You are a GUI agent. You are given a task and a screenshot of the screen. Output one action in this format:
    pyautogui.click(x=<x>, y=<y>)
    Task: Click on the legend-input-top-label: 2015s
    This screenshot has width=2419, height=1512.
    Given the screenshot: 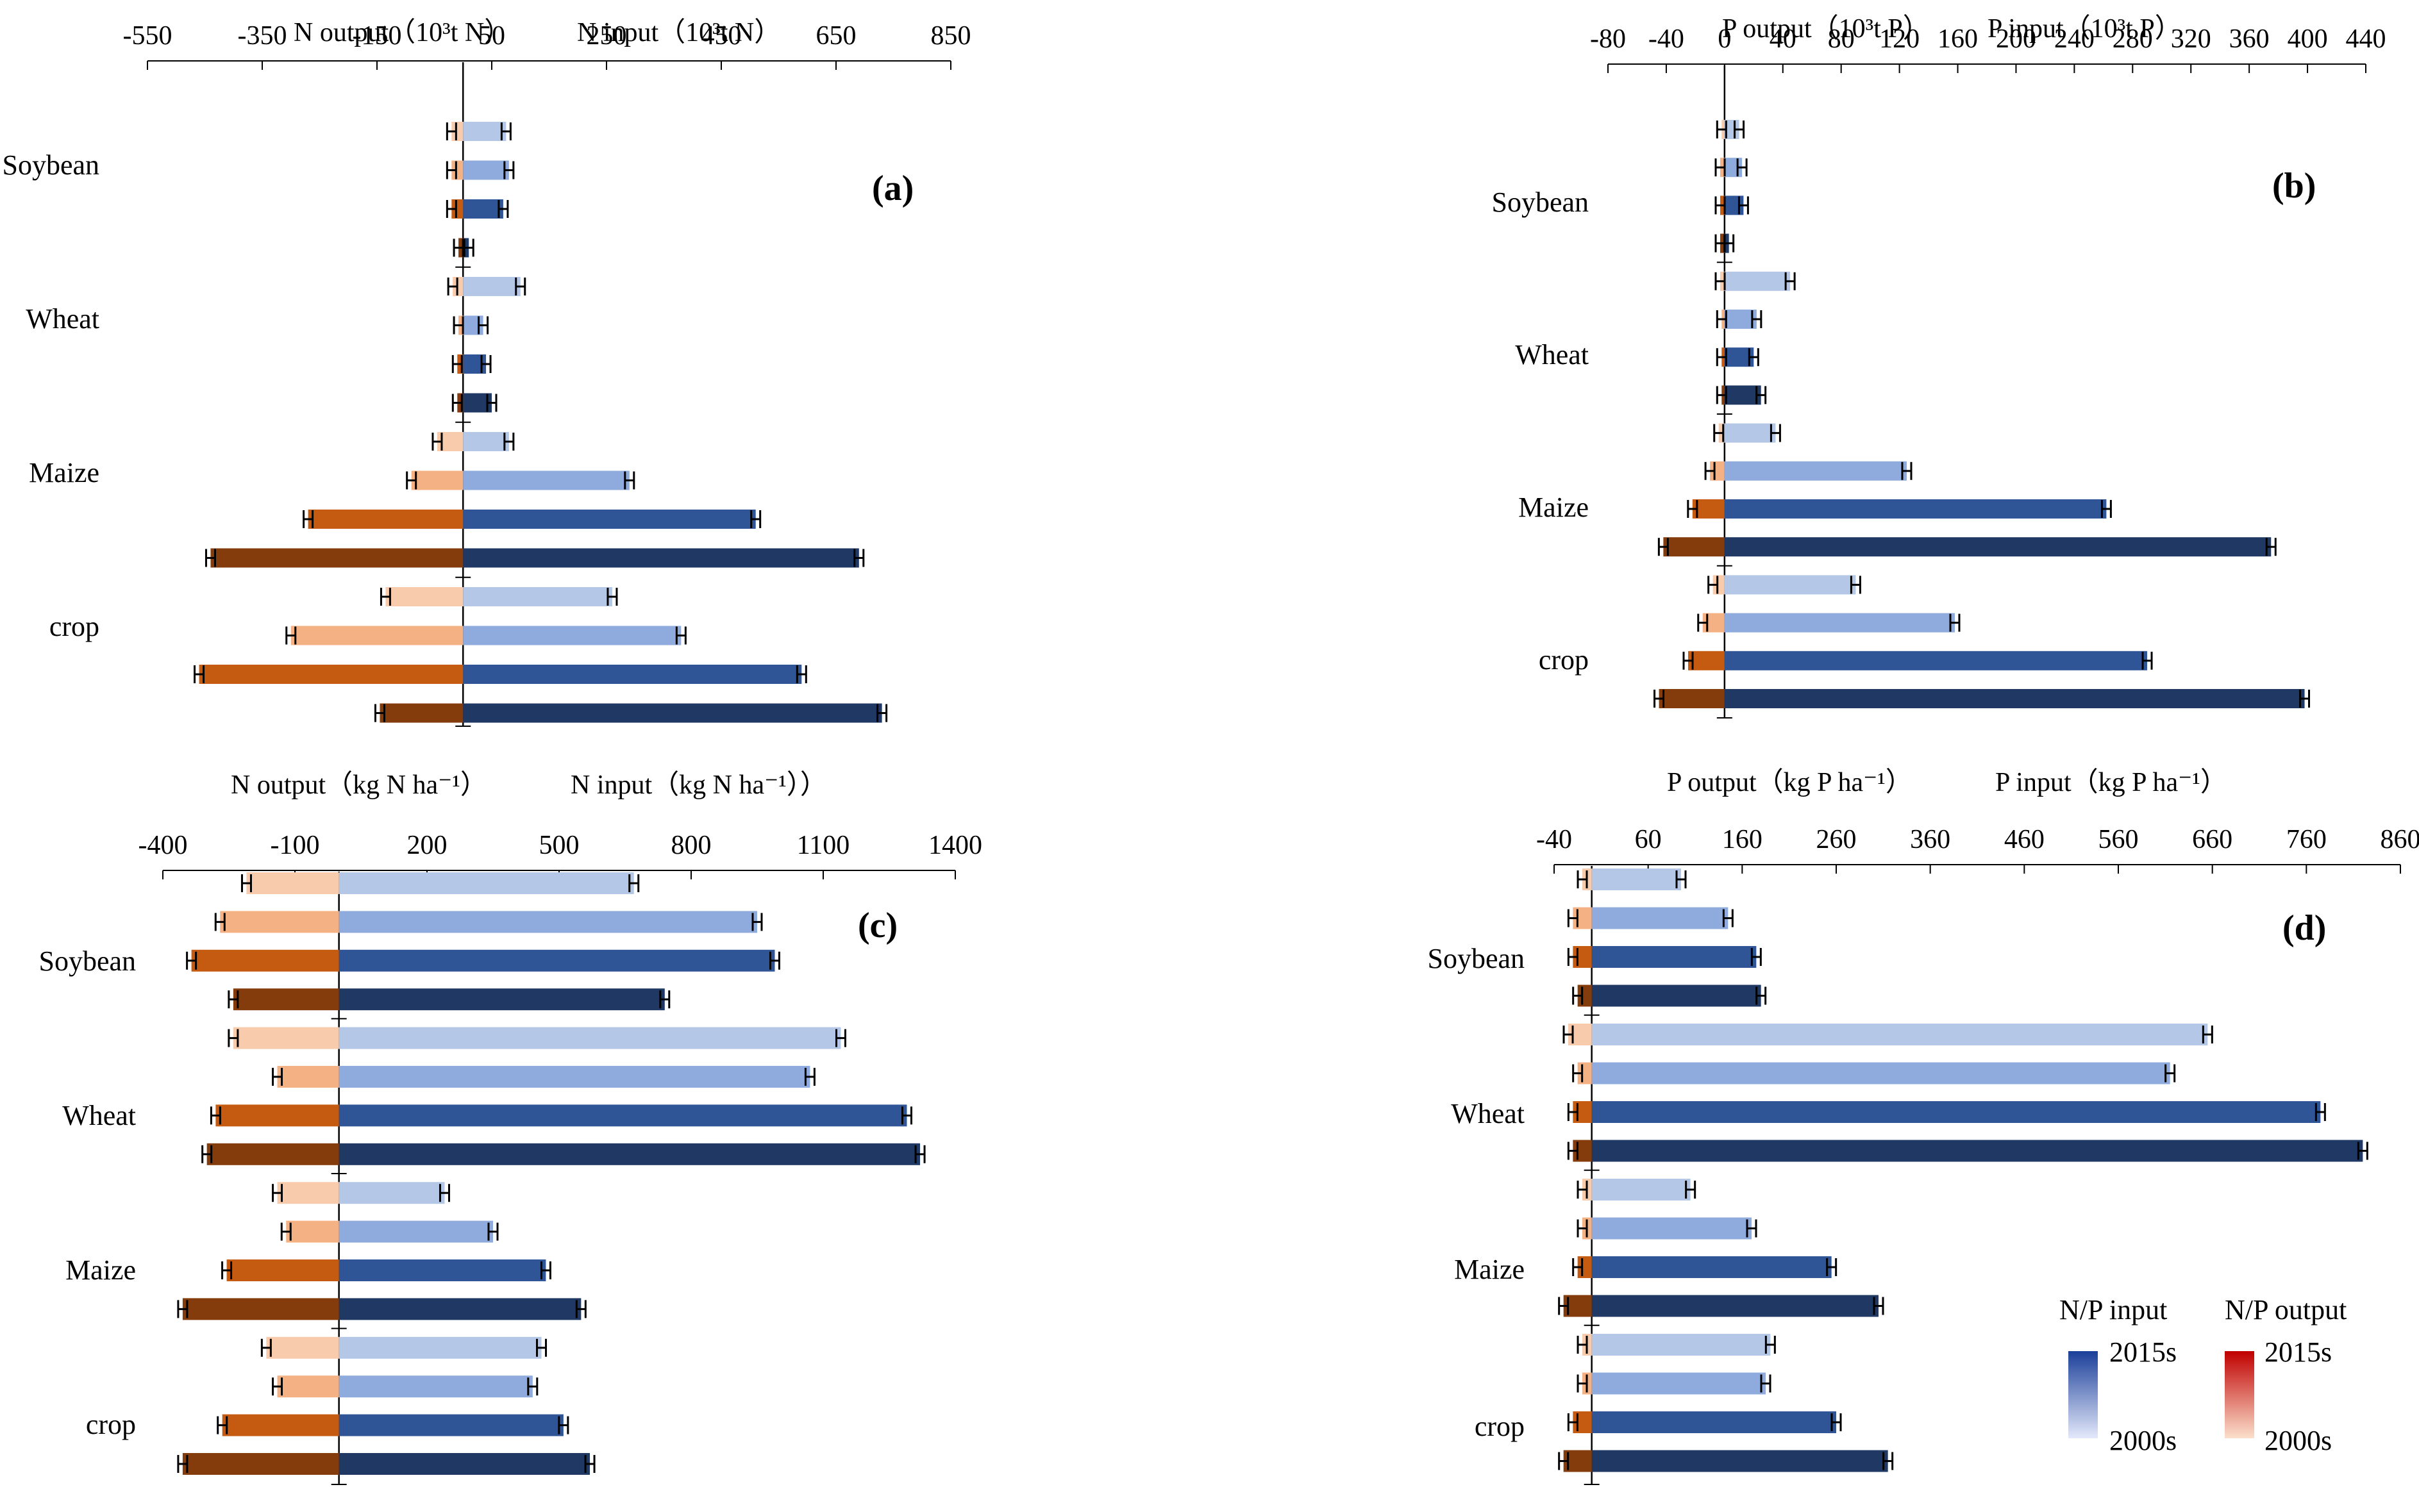 What is the action you would take?
    pyautogui.click(x=2143, y=1352)
    